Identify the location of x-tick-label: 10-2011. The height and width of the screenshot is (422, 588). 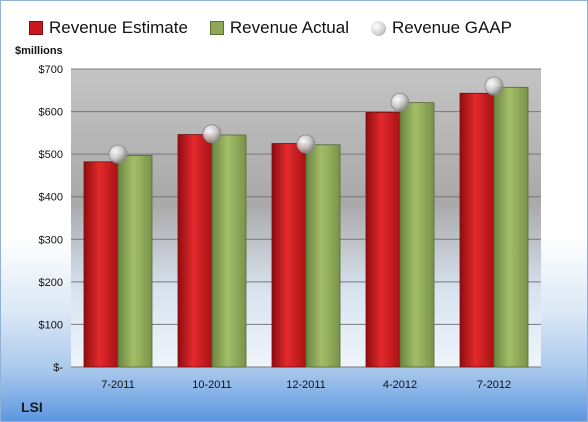
(212, 385).